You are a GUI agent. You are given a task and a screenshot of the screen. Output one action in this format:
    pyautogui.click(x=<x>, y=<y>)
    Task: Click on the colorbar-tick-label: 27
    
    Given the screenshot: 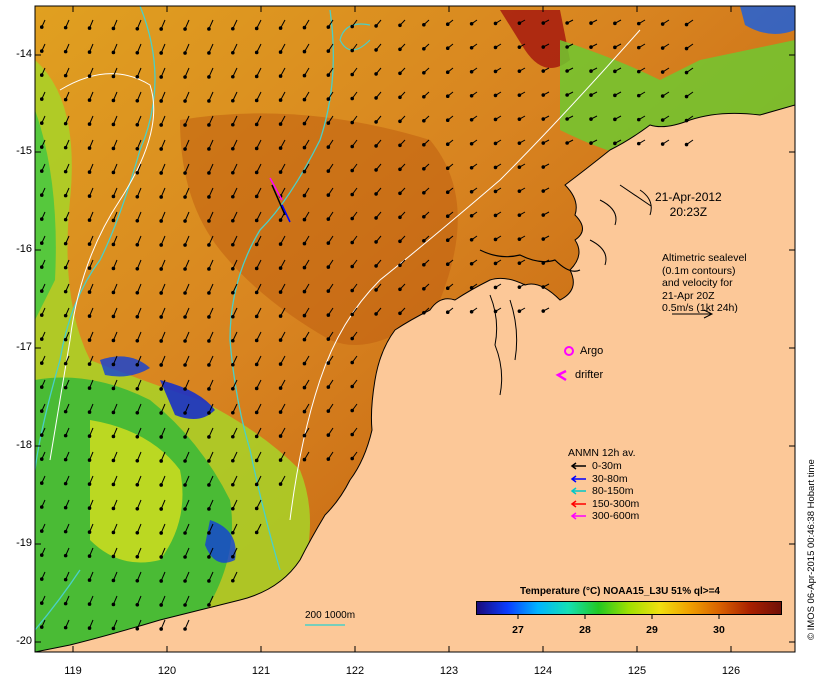 What is the action you would take?
    pyautogui.click(x=518, y=630)
    